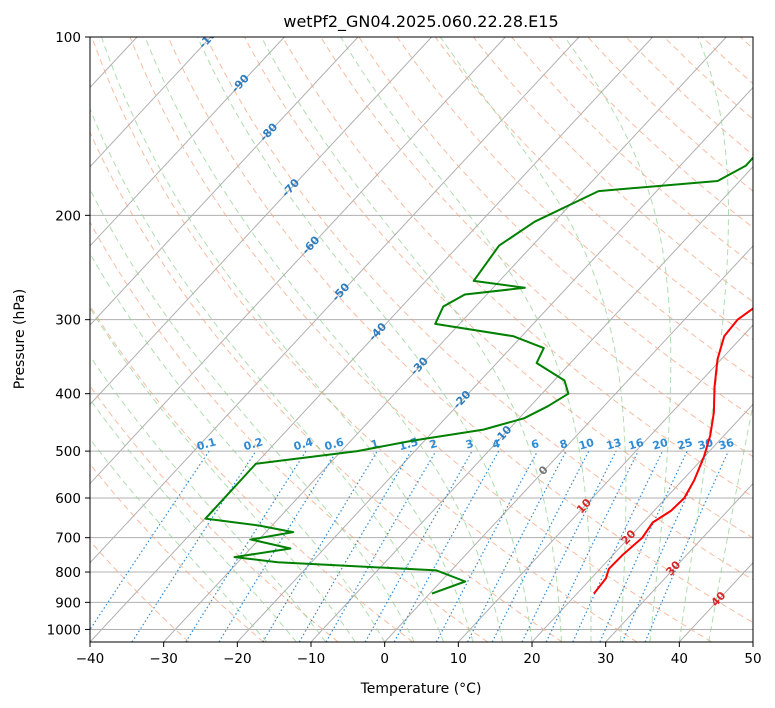 The width and height of the screenshot is (775, 708). Describe the element at coordinates (311, 659) in the screenshot. I see `x-tick-label: −10` at that location.